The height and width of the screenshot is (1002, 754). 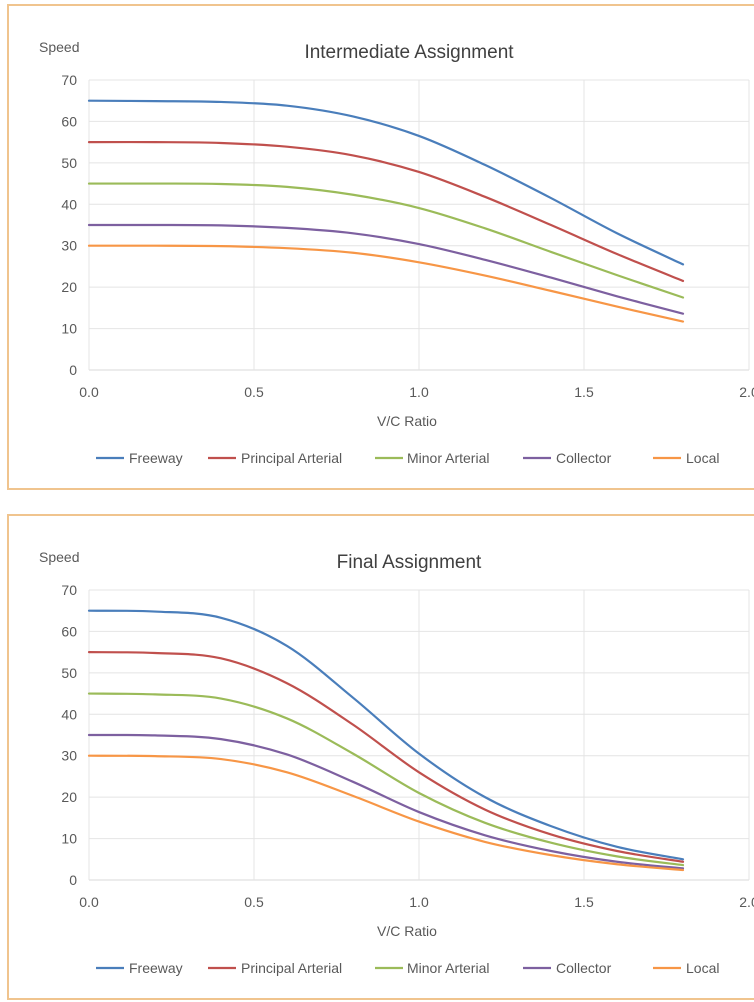 I want to click on series-line-freeway, so click(x=386, y=182).